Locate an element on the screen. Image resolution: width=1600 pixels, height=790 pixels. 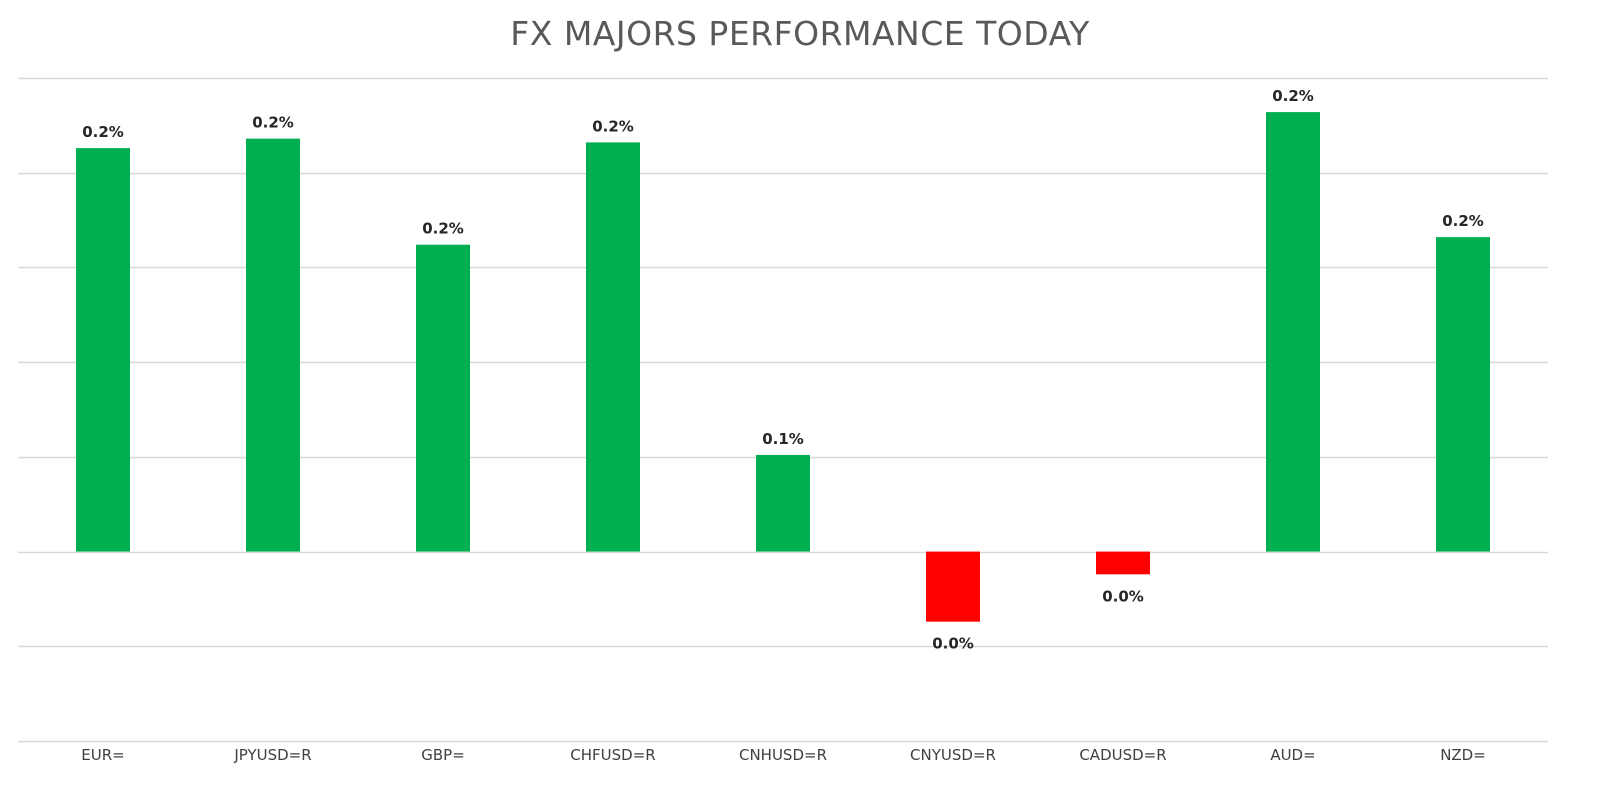
x-tick-label: AUD= is located at coordinates (1292, 755).